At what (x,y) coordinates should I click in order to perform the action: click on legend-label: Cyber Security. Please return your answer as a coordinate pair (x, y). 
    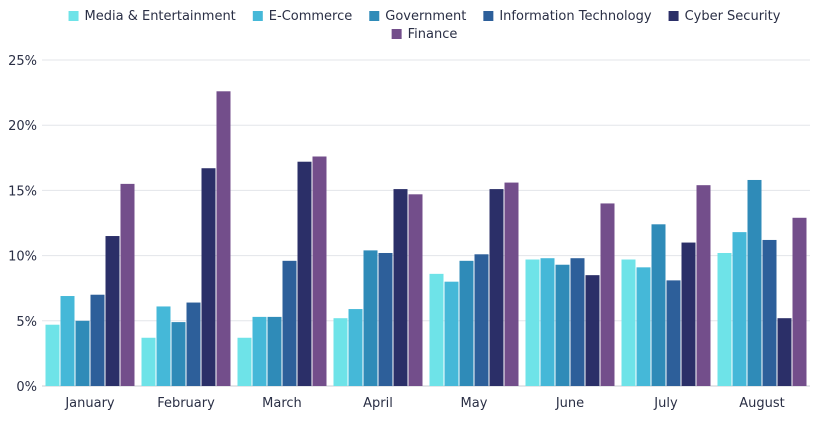
    Looking at the image, I should click on (733, 16).